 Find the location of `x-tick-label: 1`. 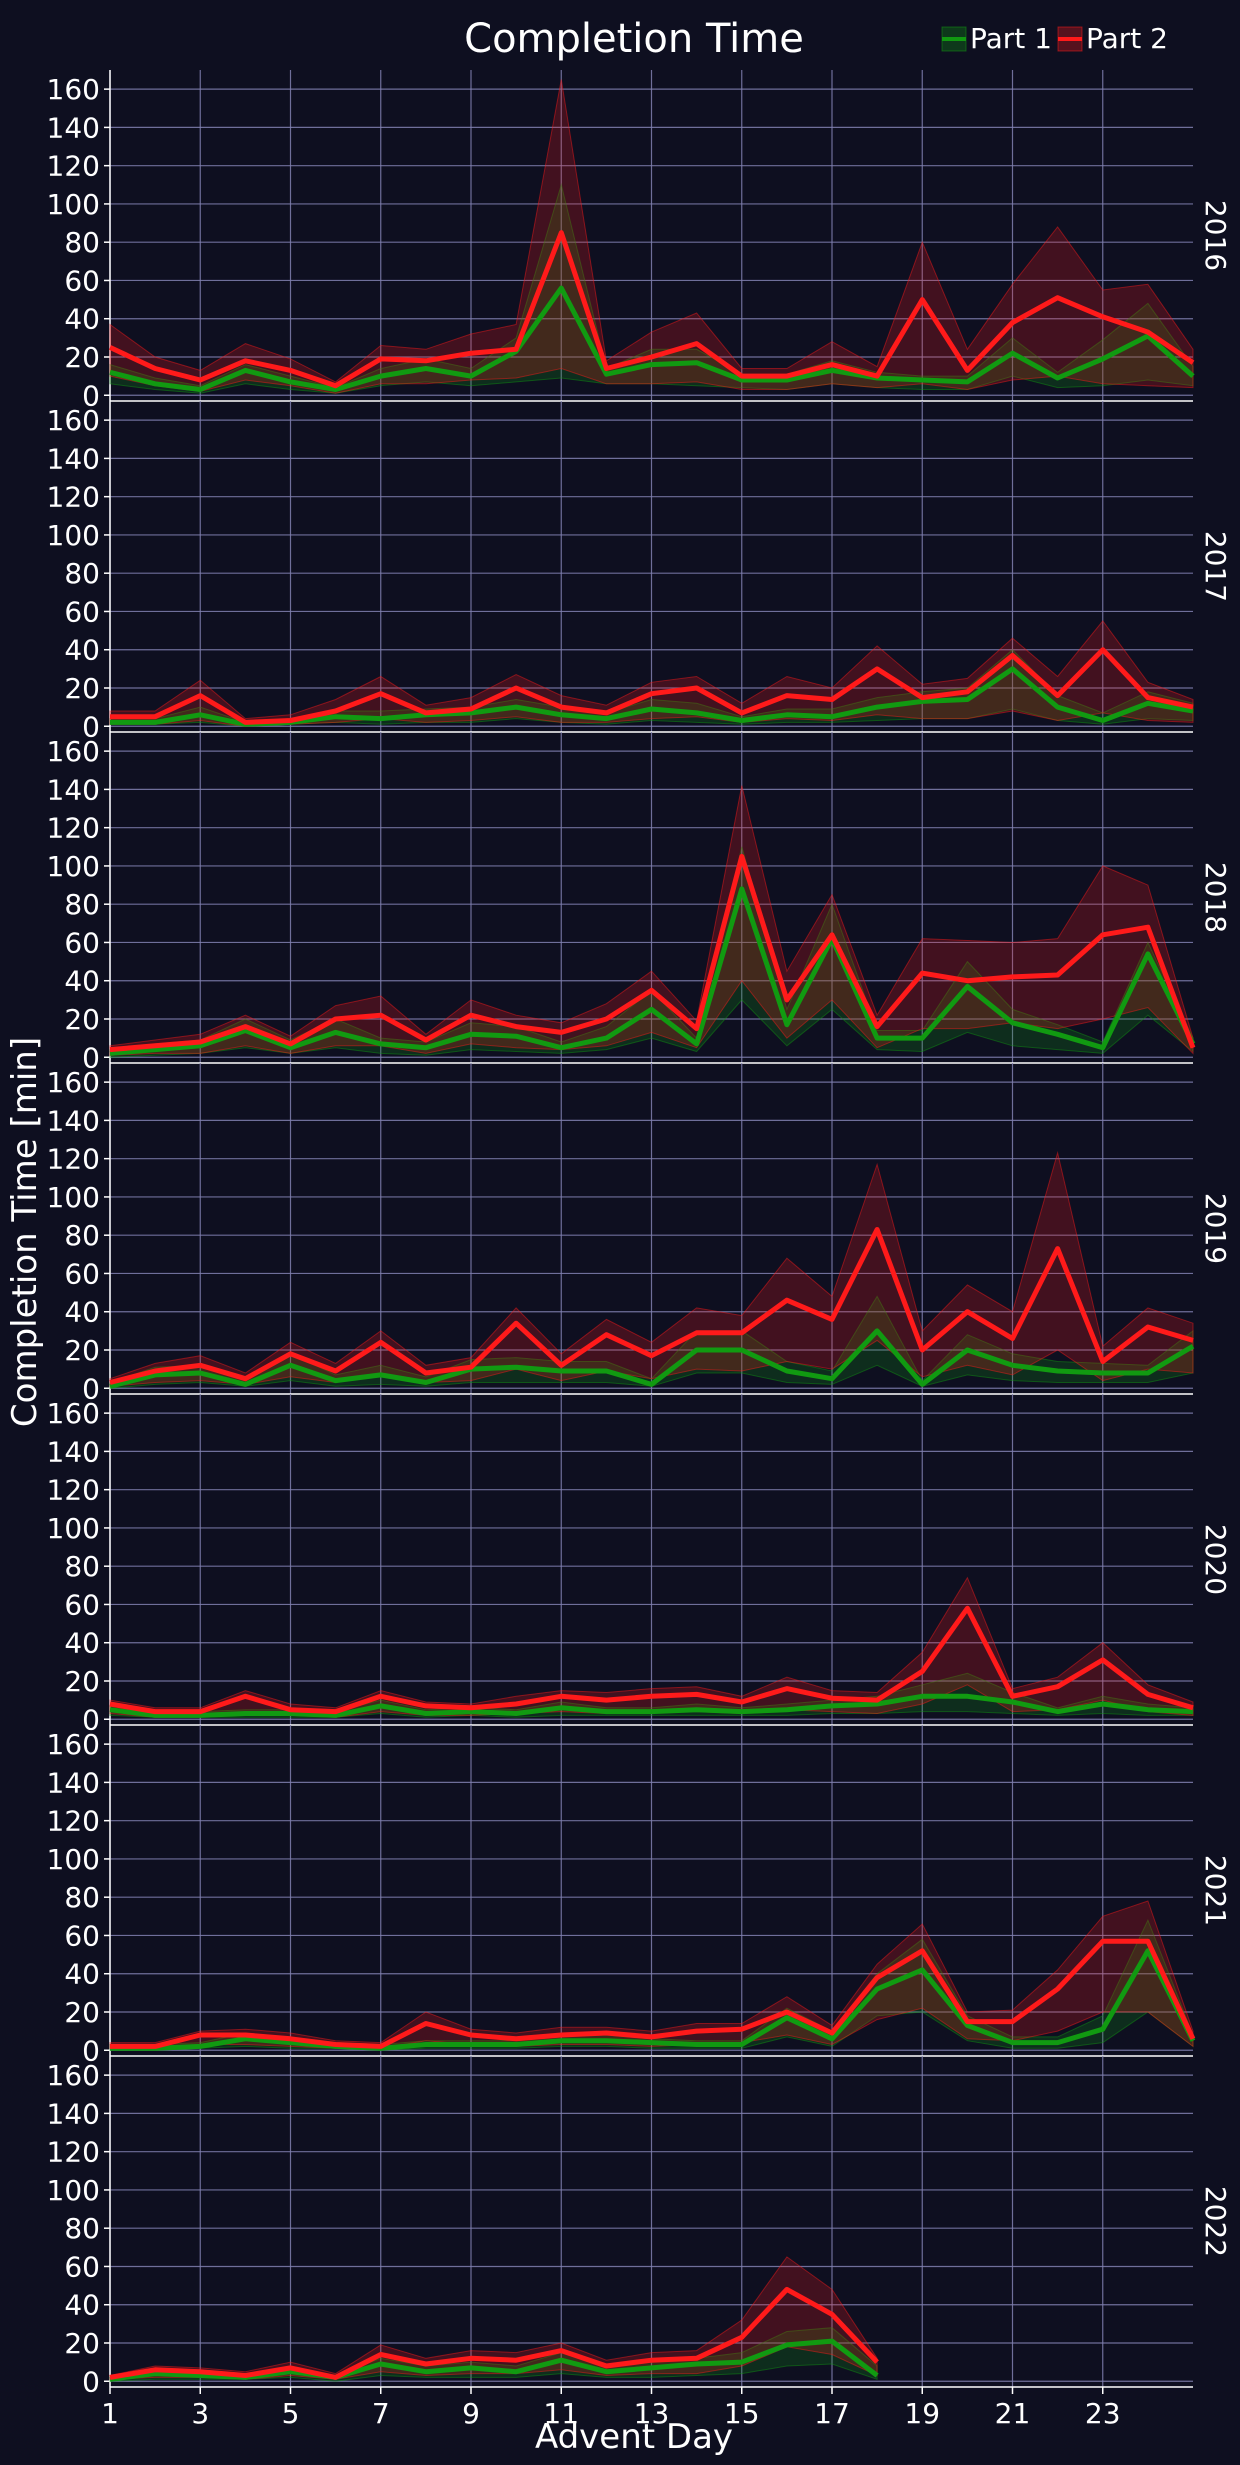

x-tick-label: 1 is located at coordinates (110, 2413).